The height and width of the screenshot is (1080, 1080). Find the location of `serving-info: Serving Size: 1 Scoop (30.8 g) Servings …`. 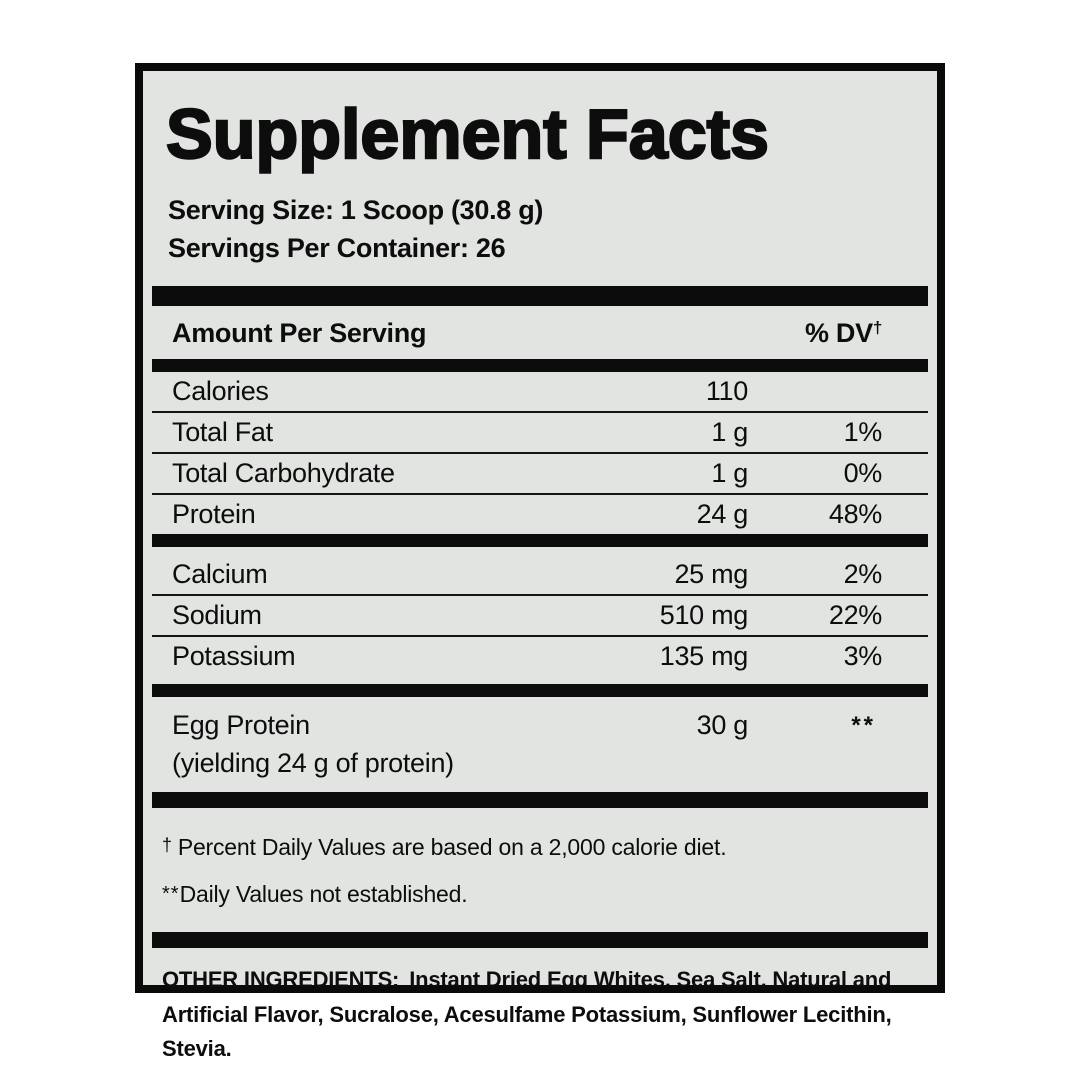

serving-info: Serving Size: 1 Scoop (30.8 g) Servings … is located at coordinates (540, 218).